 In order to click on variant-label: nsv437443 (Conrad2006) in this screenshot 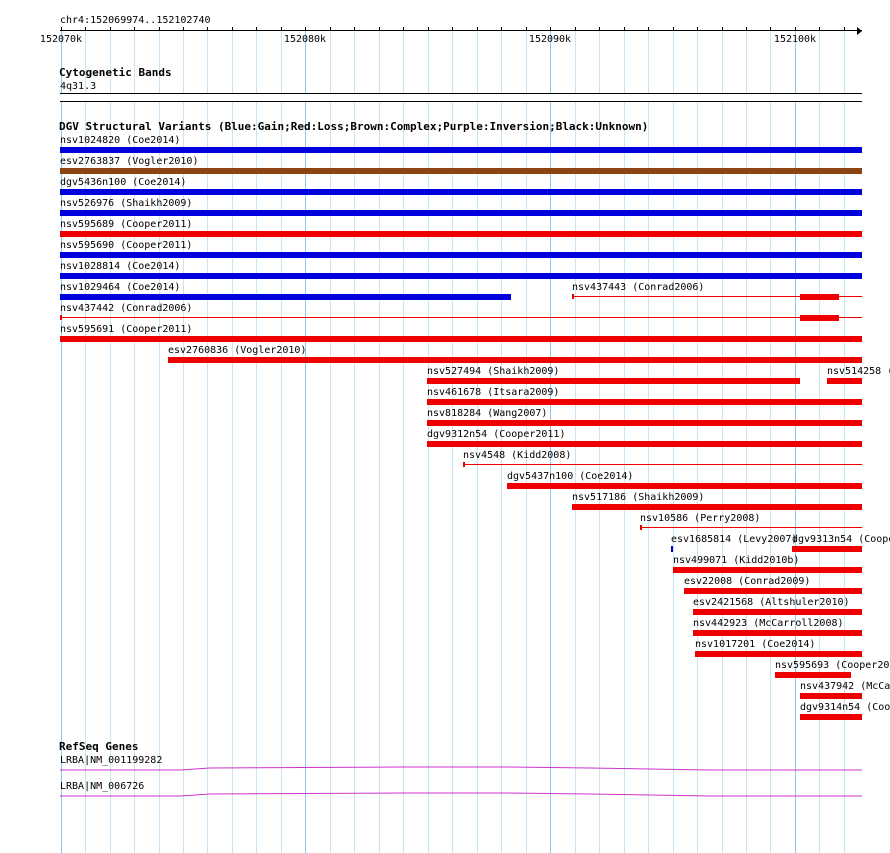, I will do `click(638, 287)`.